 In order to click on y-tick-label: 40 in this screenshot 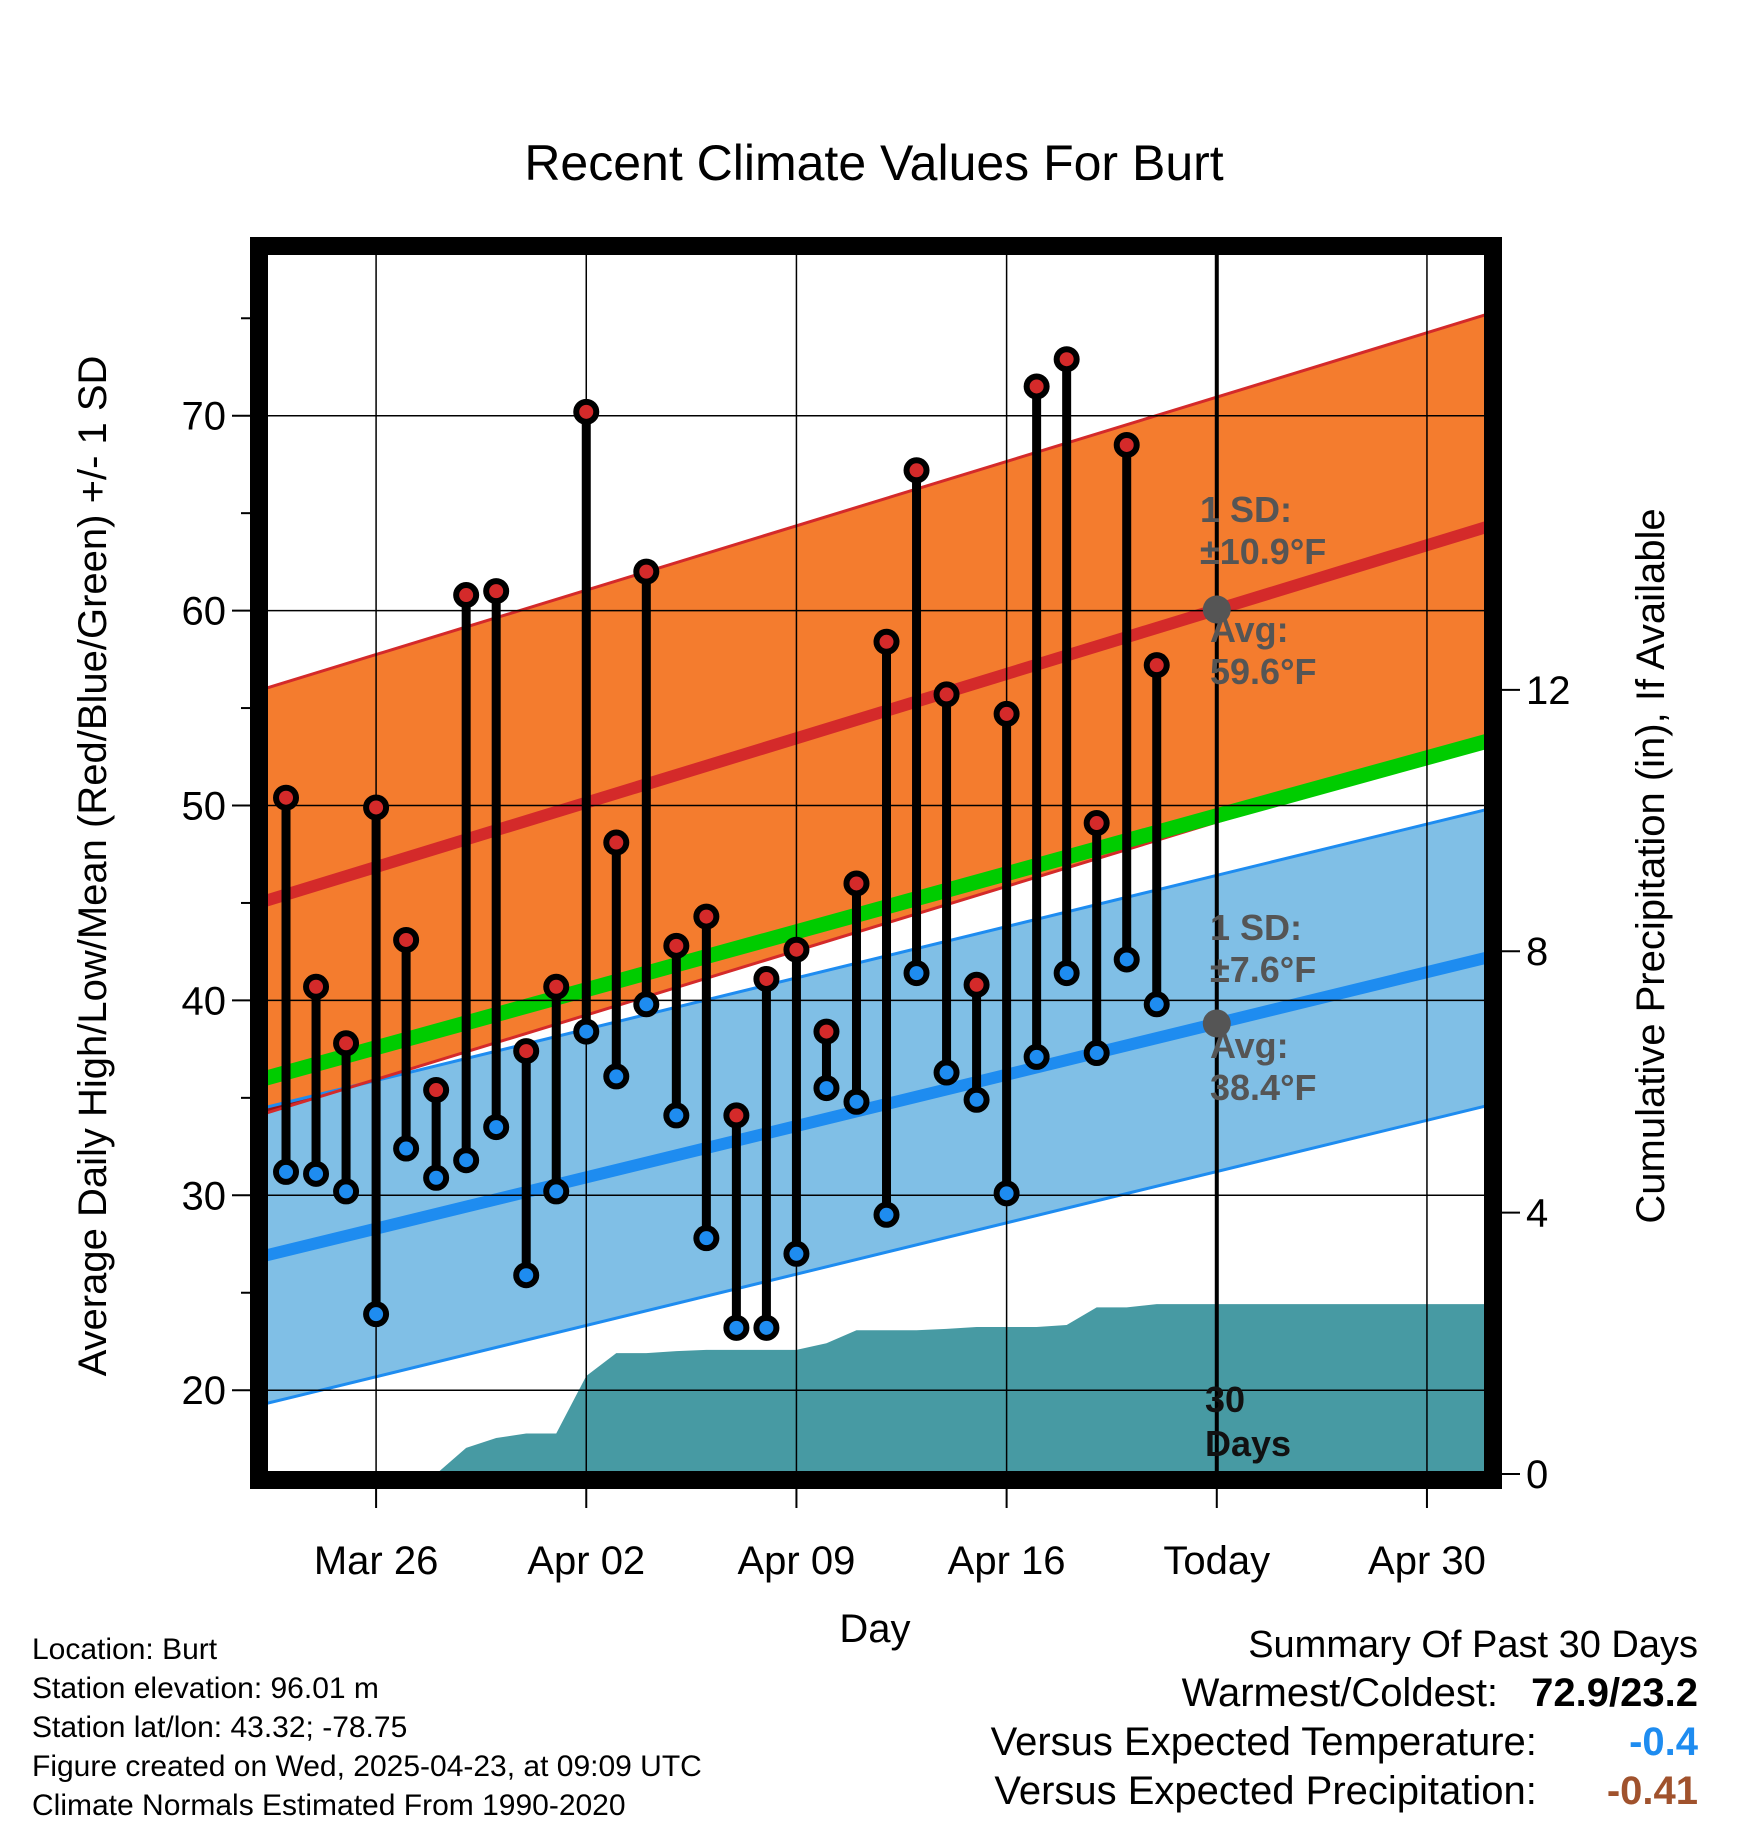, I will do `click(204, 1001)`.